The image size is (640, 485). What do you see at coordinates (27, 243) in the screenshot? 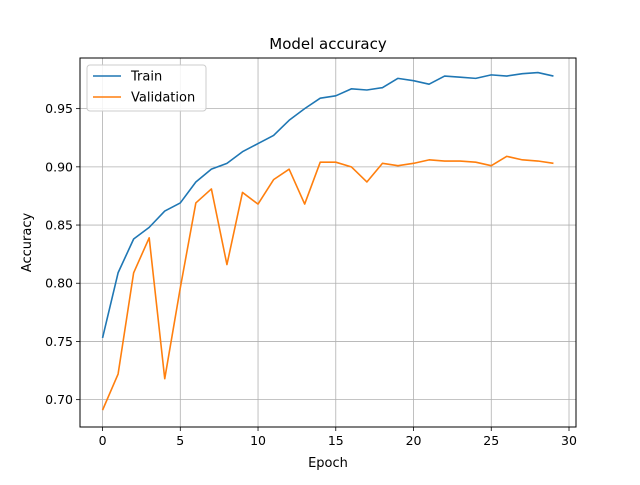
I see `y-axis-label: Accuracy` at bounding box center [27, 243].